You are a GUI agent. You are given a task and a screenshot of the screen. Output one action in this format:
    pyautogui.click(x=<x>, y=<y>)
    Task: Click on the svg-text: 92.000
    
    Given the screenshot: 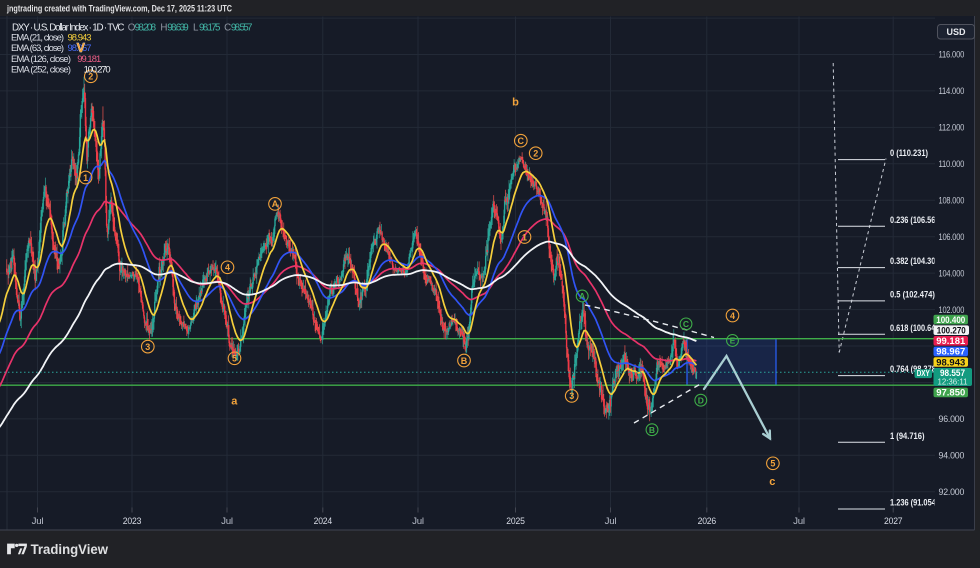 What is the action you would take?
    pyautogui.click(x=952, y=492)
    